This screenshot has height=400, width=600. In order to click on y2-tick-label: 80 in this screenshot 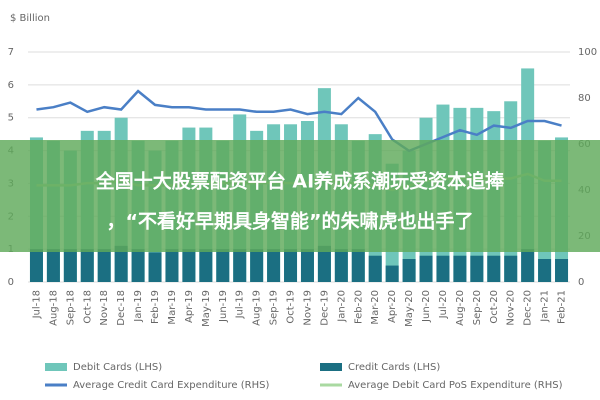, I will do `click(584, 98)`.